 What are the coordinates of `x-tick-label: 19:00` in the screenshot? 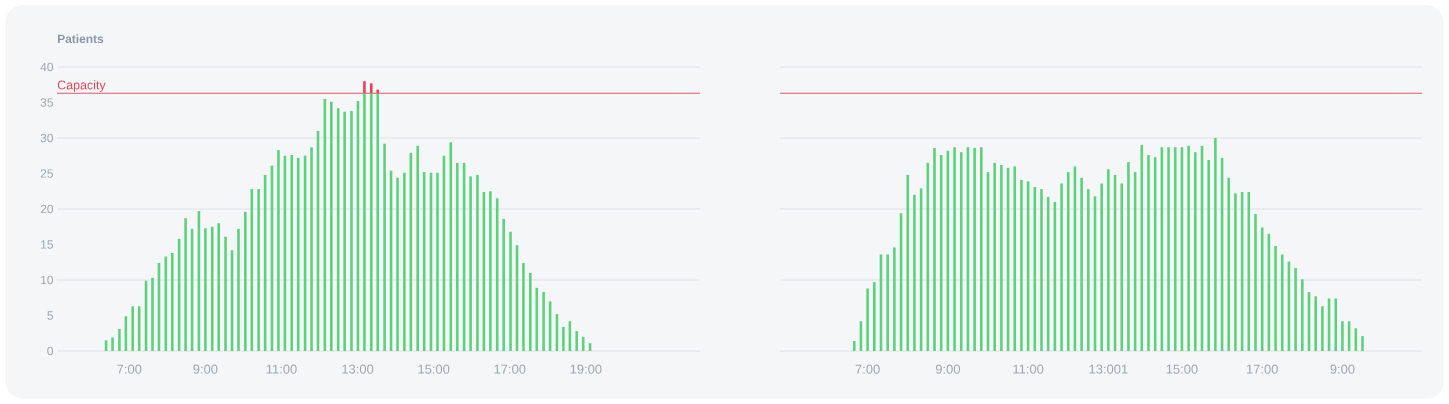 It's located at (586, 369).